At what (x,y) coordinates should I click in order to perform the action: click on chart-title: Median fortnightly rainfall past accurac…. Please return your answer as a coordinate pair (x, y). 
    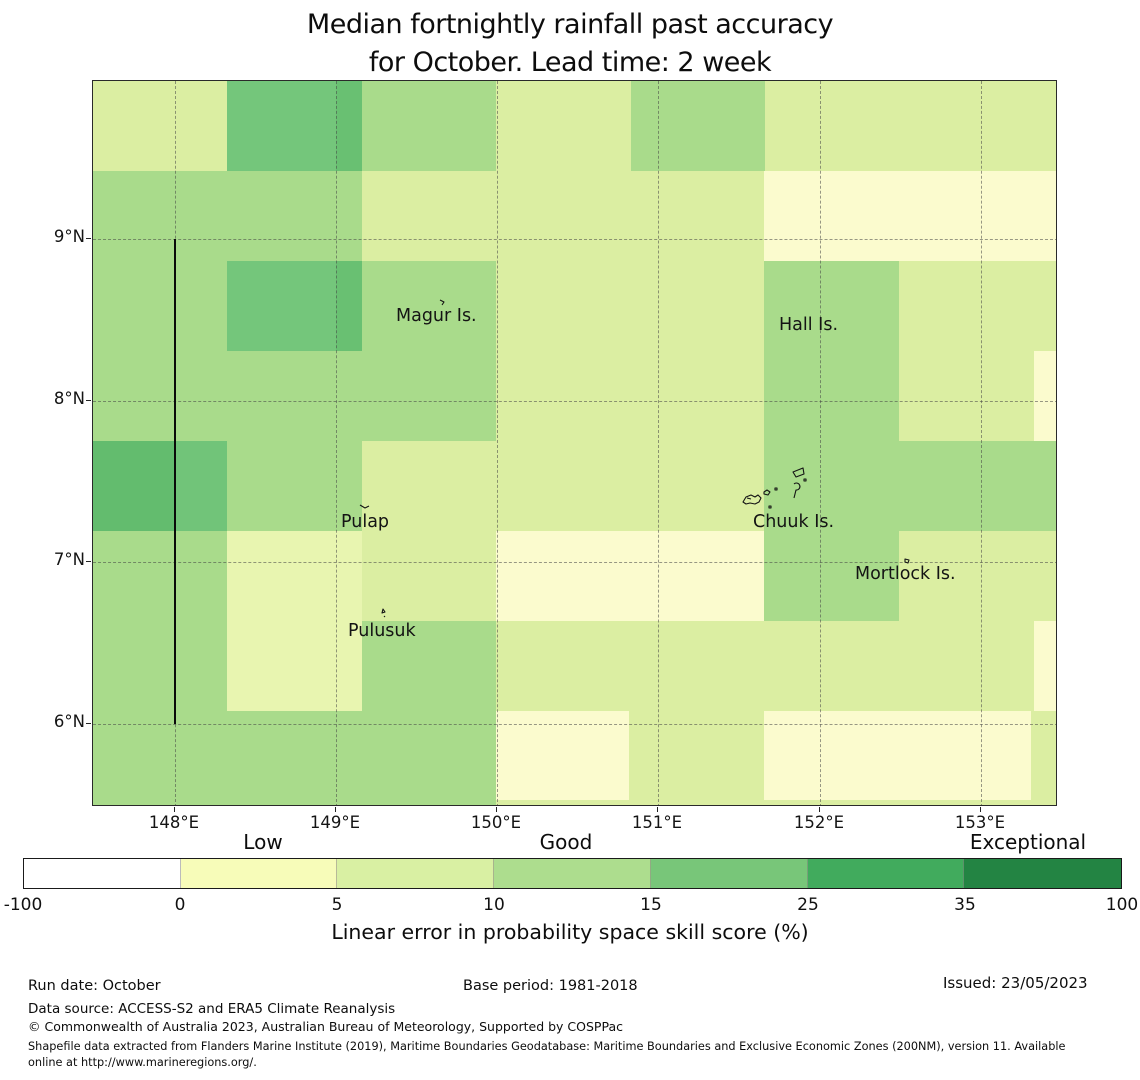
    Looking at the image, I should click on (570, 44).